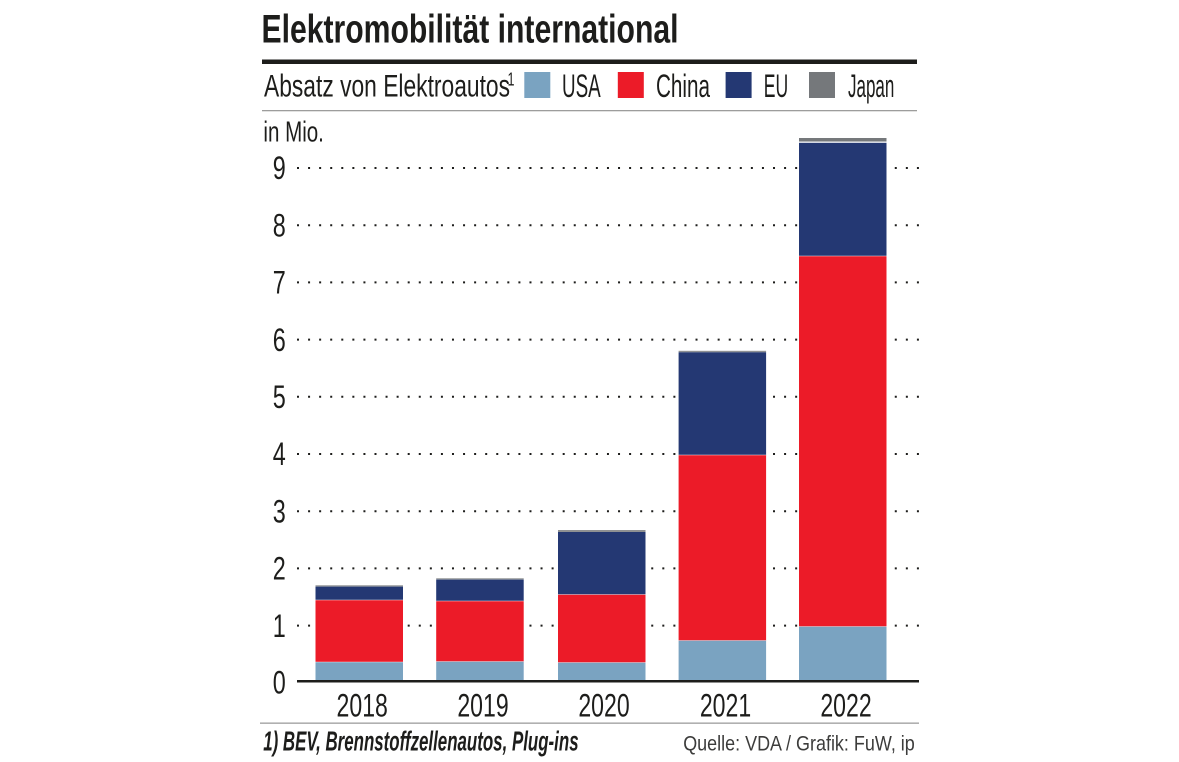 This screenshot has height=762, width=1179. Describe the element at coordinates (387, 86) in the screenshot. I see `svg-text: Absatz von Elektroautos` at that location.